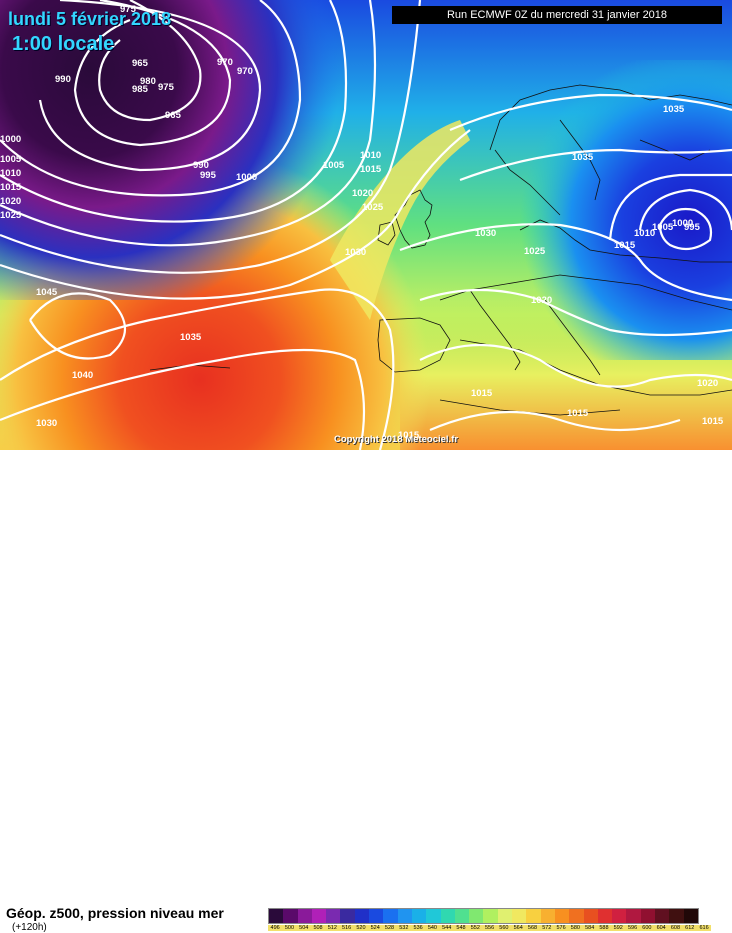 This screenshot has width=732, height=933. Describe the element at coordinates (346, 928) in the screenshot. I see `scale-label: 516` at that location.